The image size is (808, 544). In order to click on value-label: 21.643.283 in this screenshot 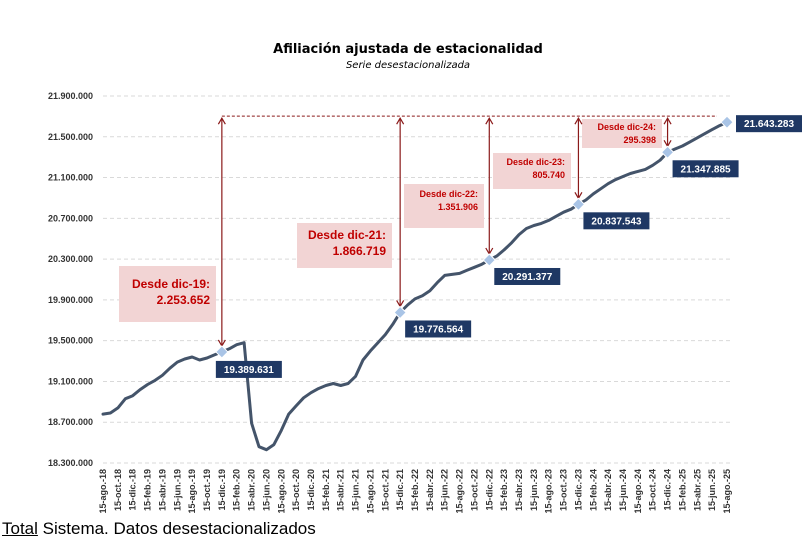, I will do `click(769, 124)`.